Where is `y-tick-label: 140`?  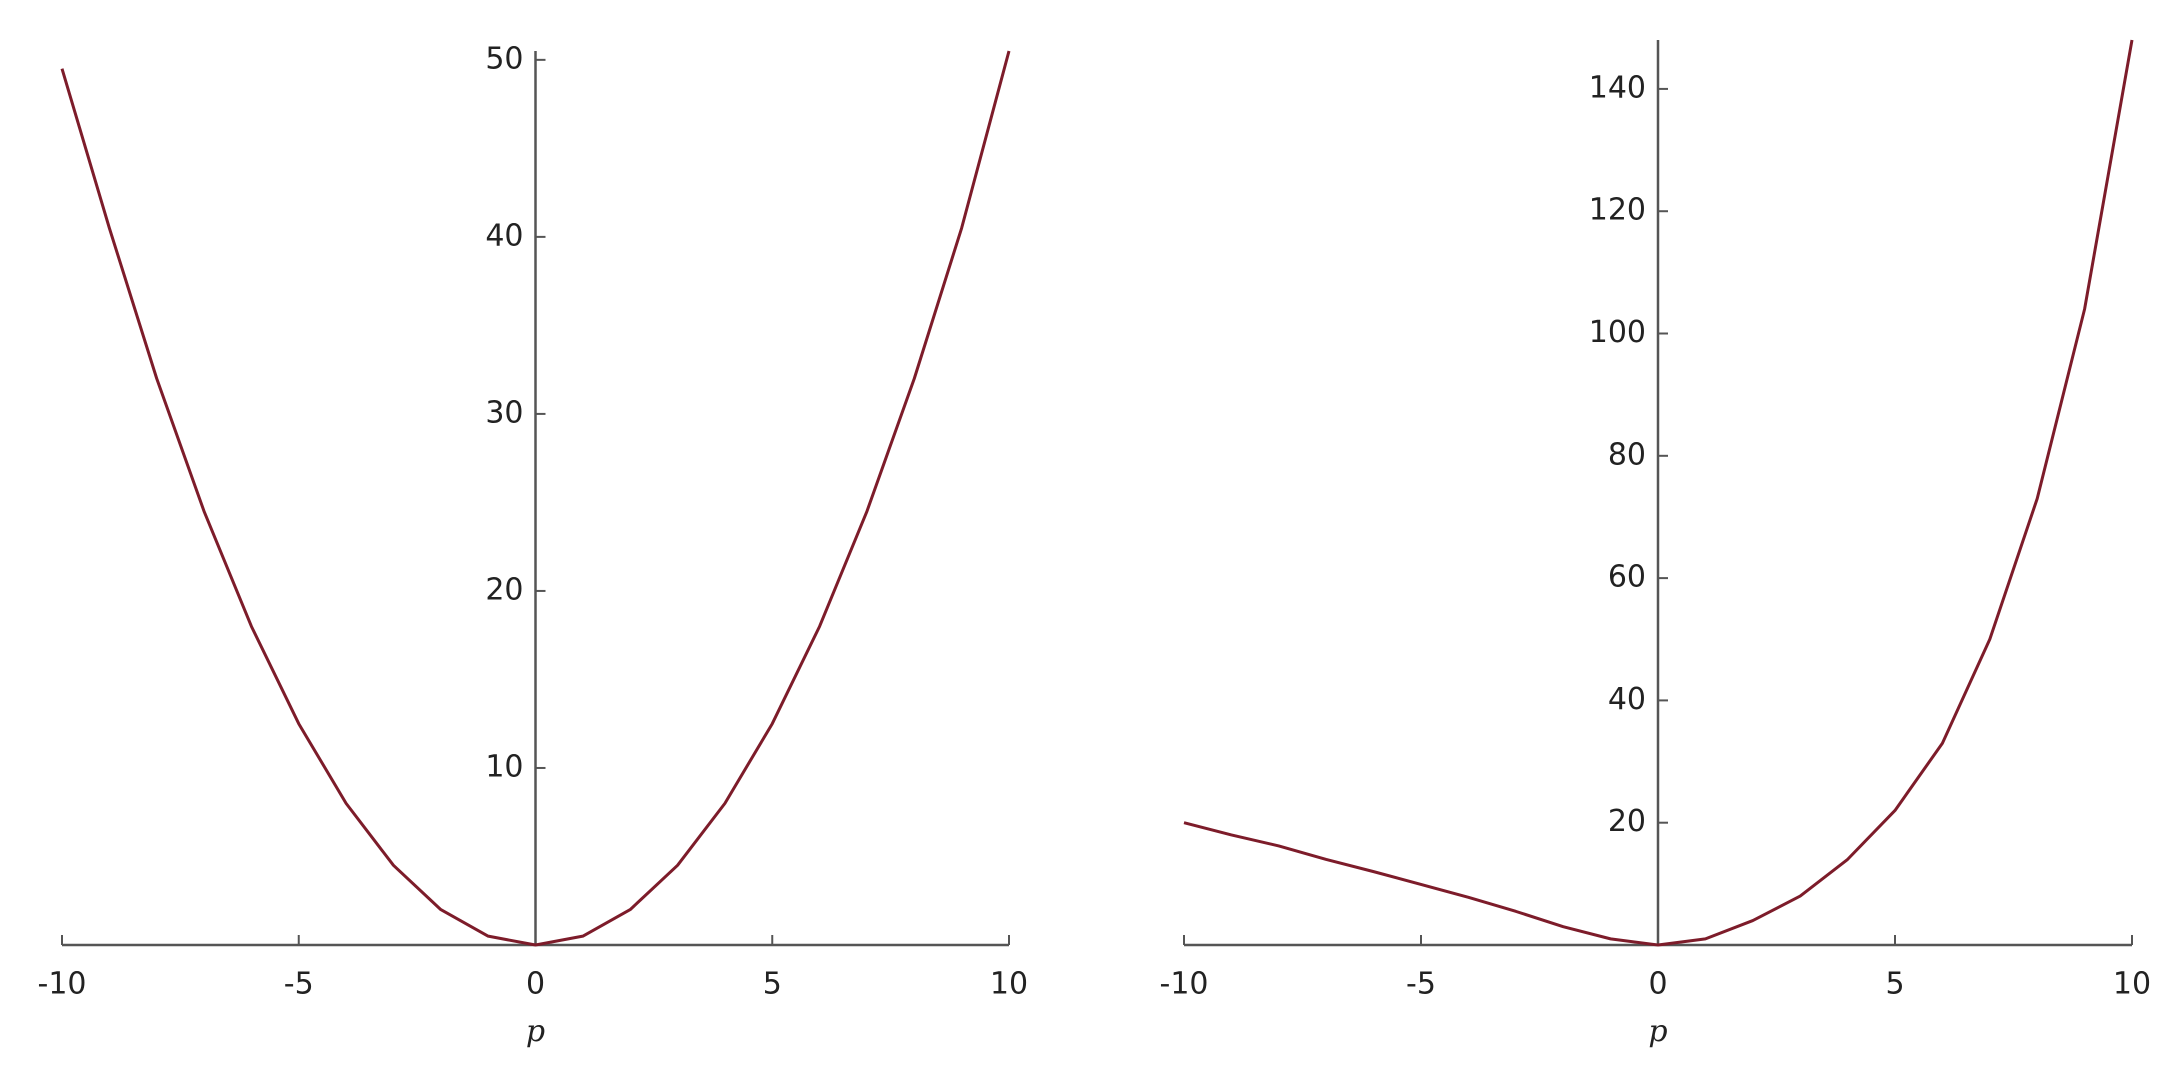 y-tick-label: 140 is located at coordinates (1617, 87).